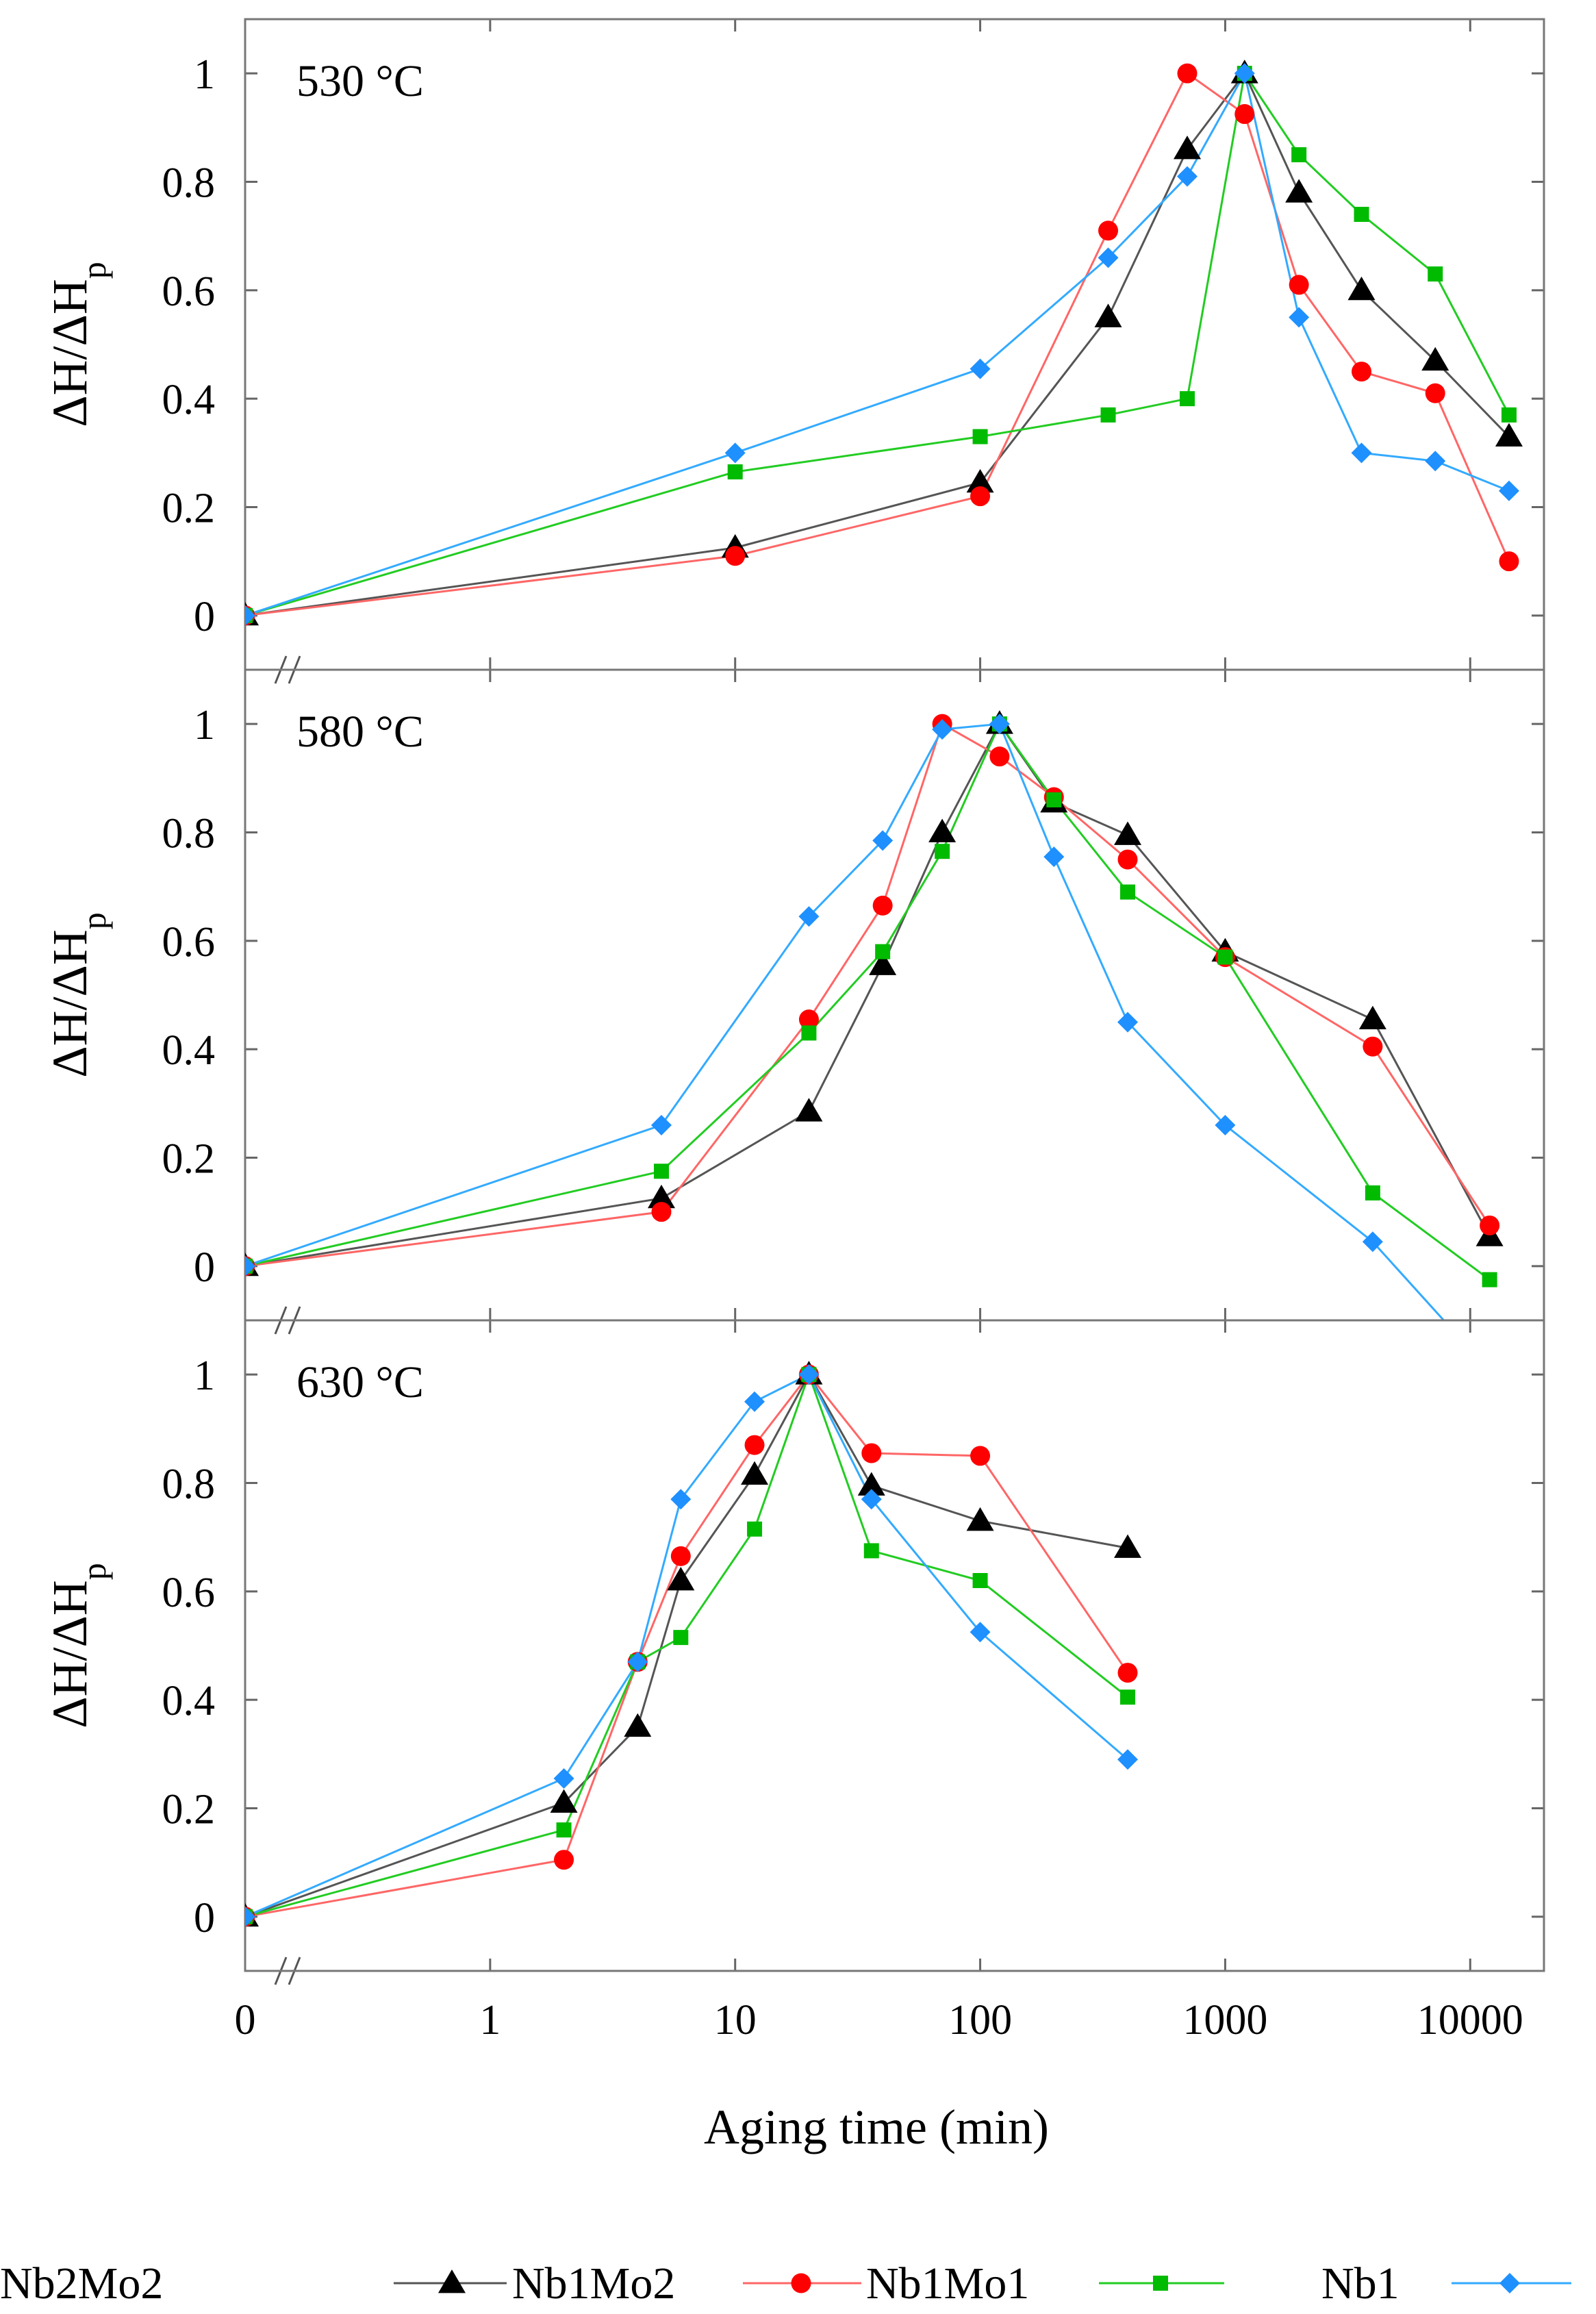 The height and width of the screenshot is (2314, 1596). I want to click on y-axis-label: ΔH/ΔHp, so click(77, 1646).